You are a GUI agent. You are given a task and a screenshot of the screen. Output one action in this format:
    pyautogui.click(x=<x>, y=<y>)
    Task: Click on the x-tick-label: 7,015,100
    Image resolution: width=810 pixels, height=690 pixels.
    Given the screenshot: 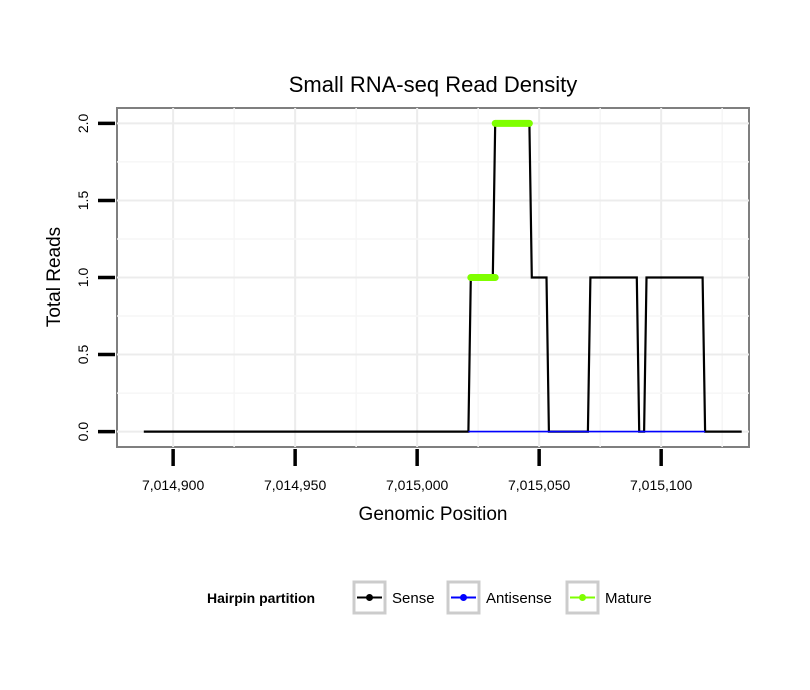 What is the action you would take?
    pyautogui.click(x=661, y=485)
    